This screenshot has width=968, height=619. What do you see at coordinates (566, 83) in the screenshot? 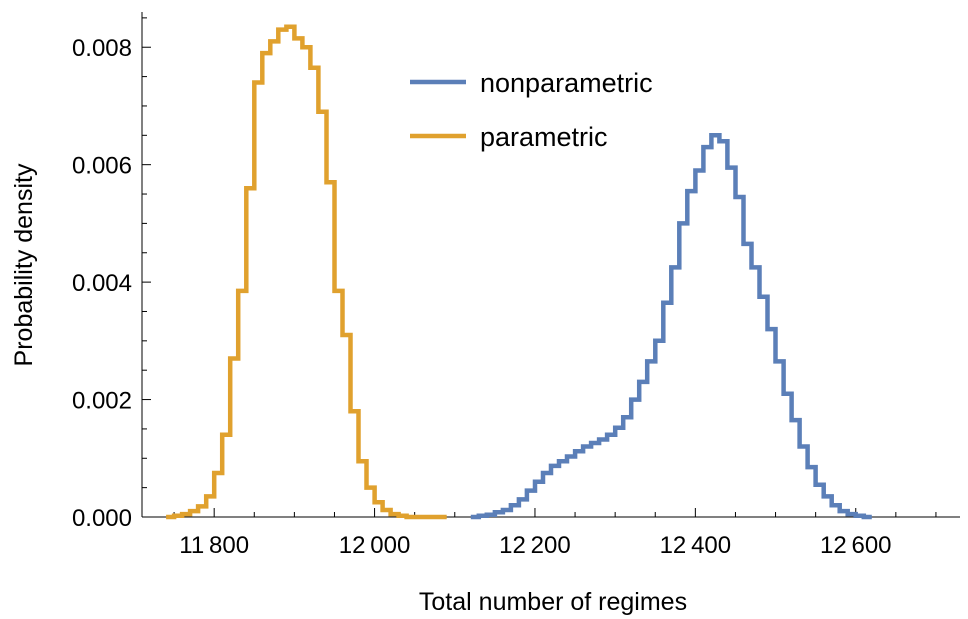
I see `nonparametric-legend-label: nonparametric` at bounding box center [566, 83].